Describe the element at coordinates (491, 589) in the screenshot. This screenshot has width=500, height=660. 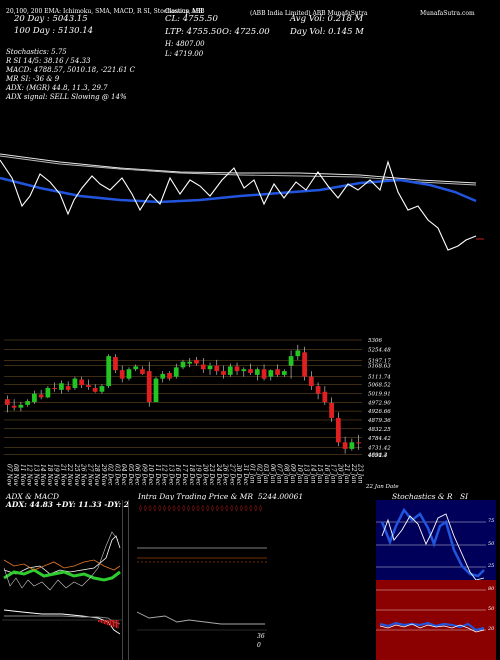
I see `rsi-tick-80: 80` at that location.